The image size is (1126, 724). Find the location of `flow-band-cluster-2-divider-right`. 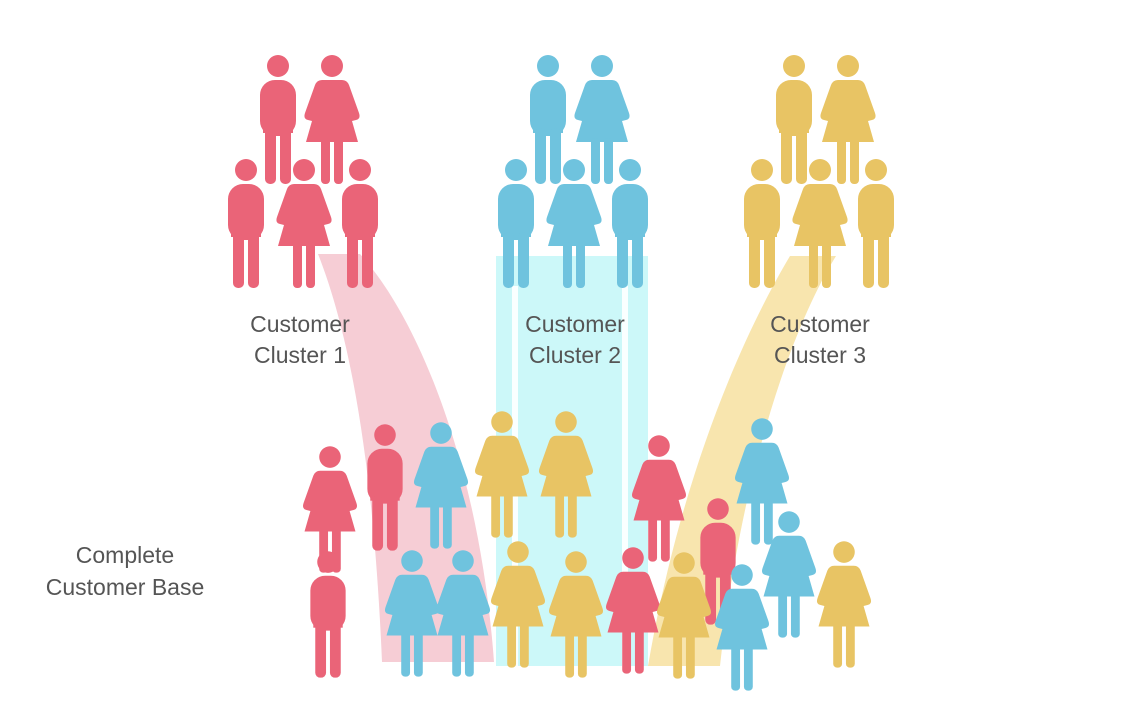

flow-band-cluster-2-divider-right is located at coordinates (625, 476).